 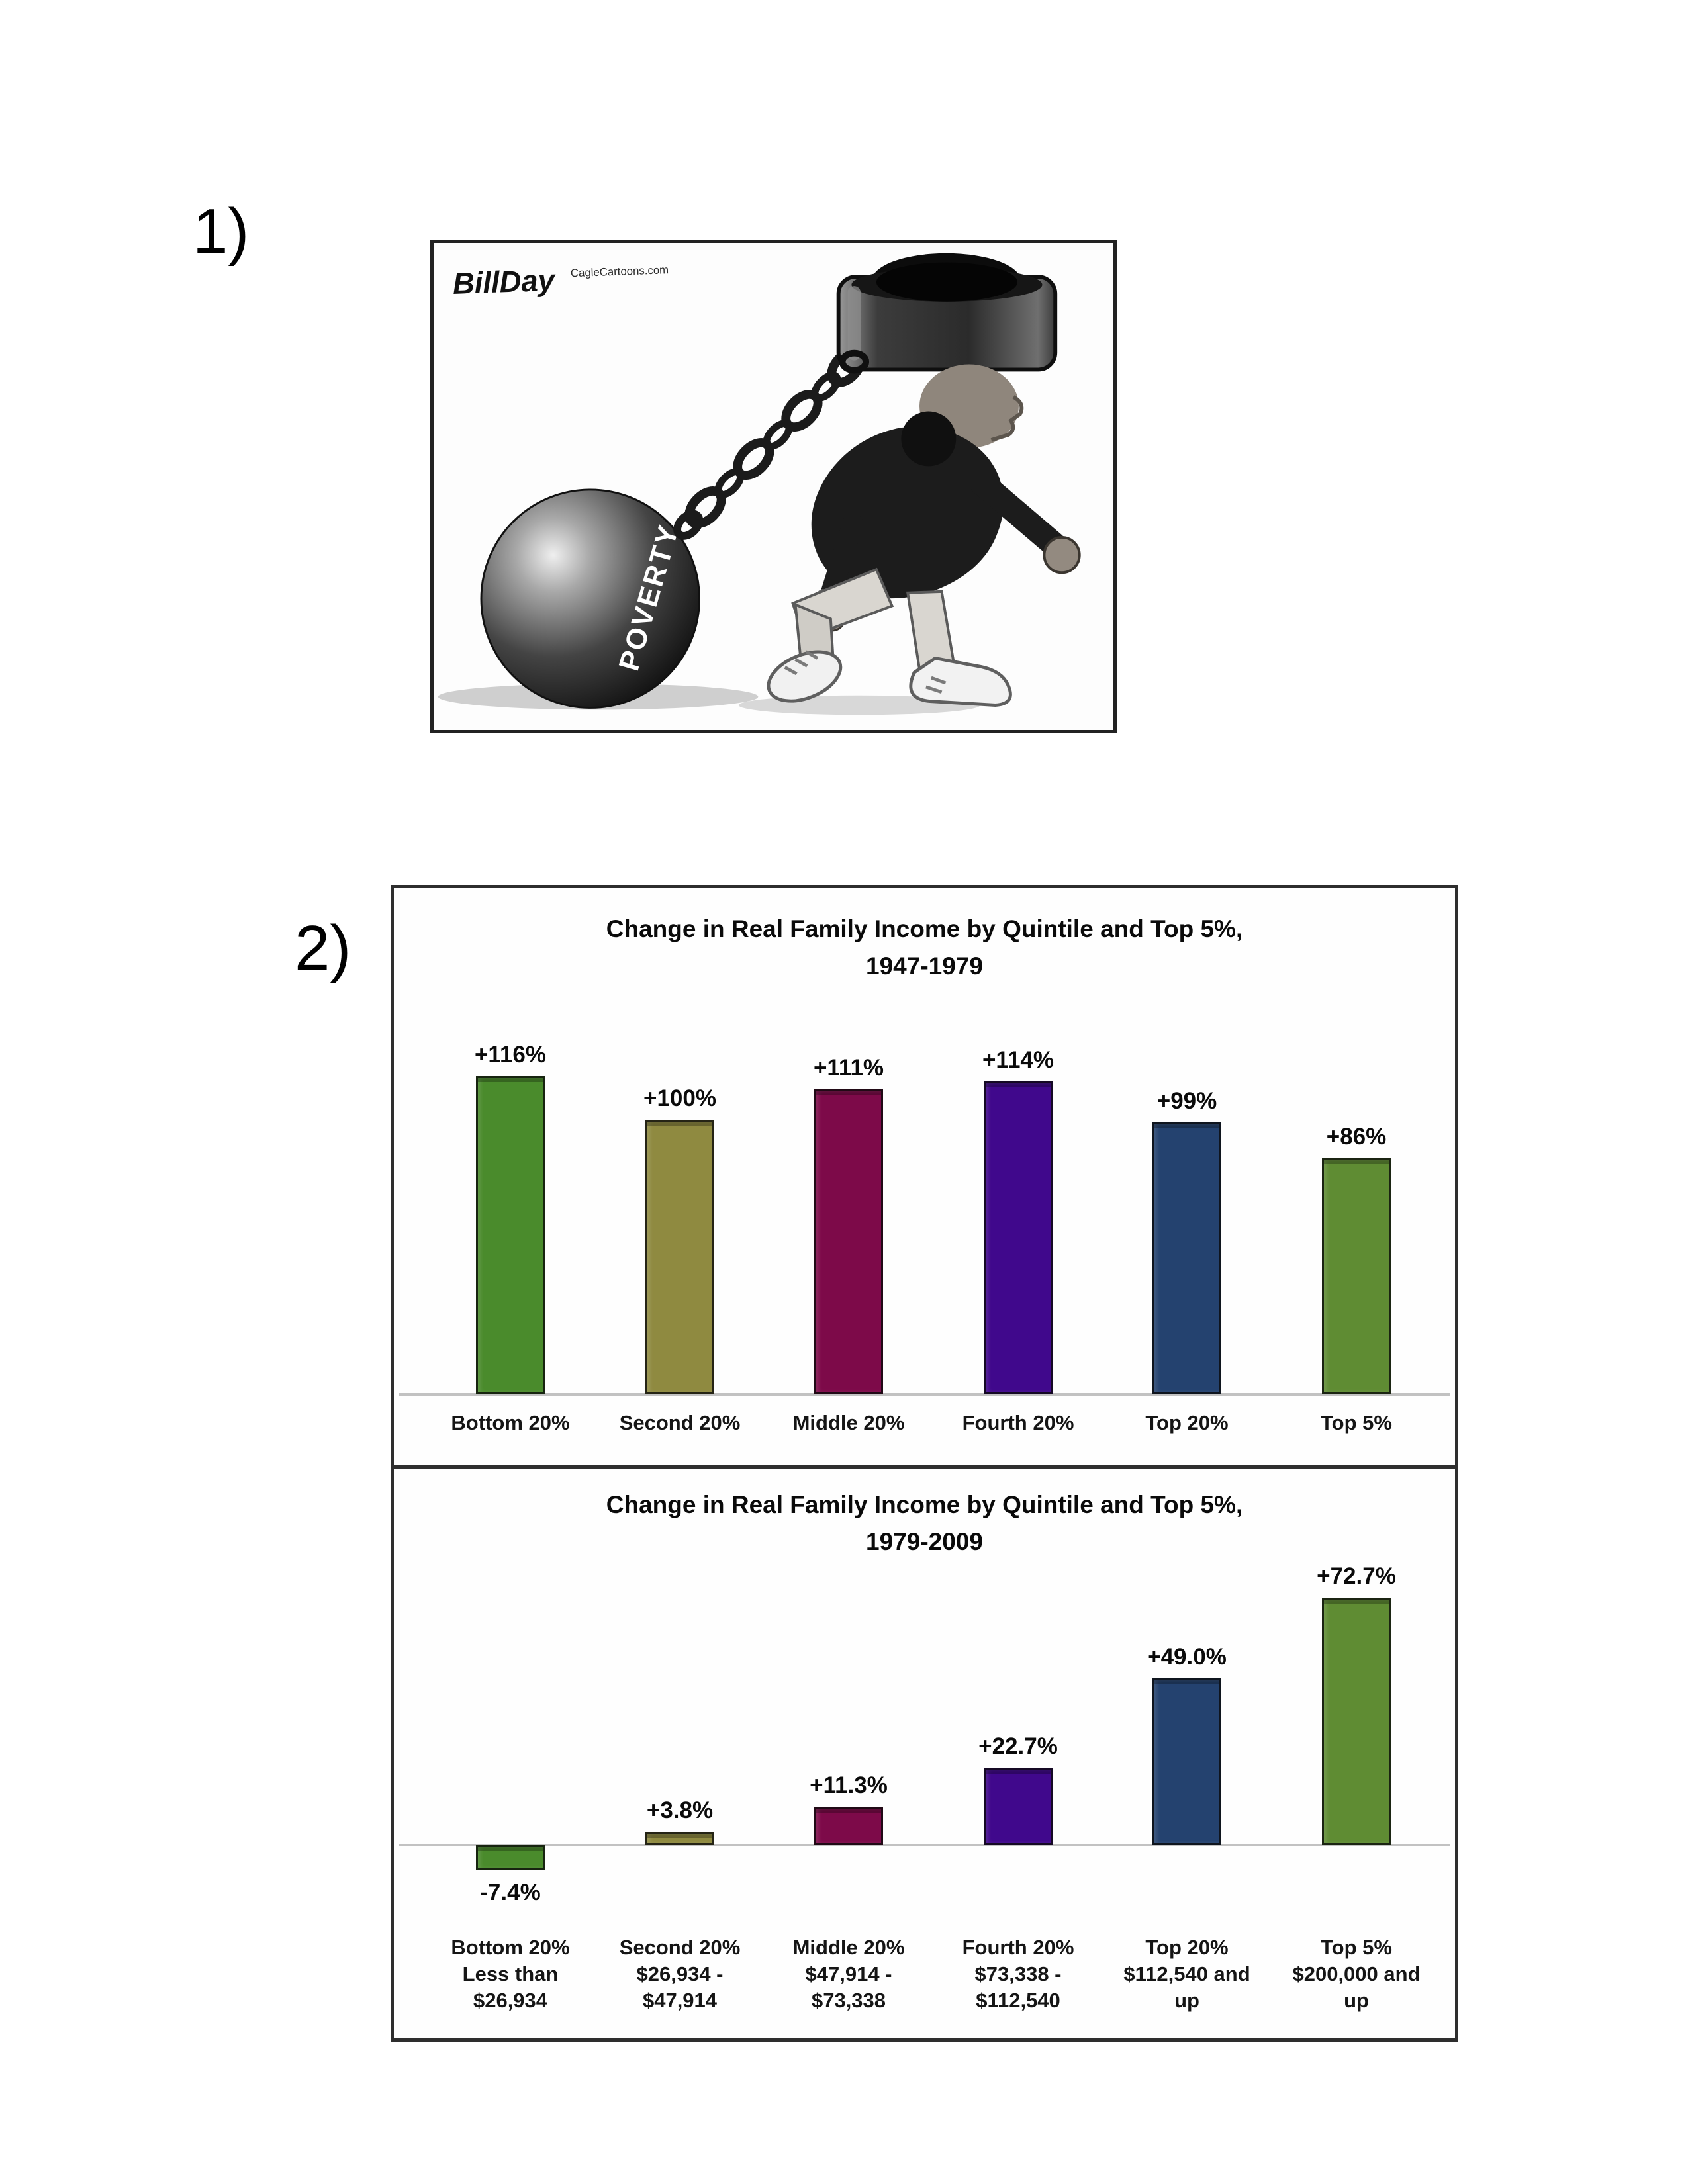 What do you see at coordinates (1187, 1422) in the screenshot?
I see `category-label: Top 20%` at bounding box center [1187, 1422].